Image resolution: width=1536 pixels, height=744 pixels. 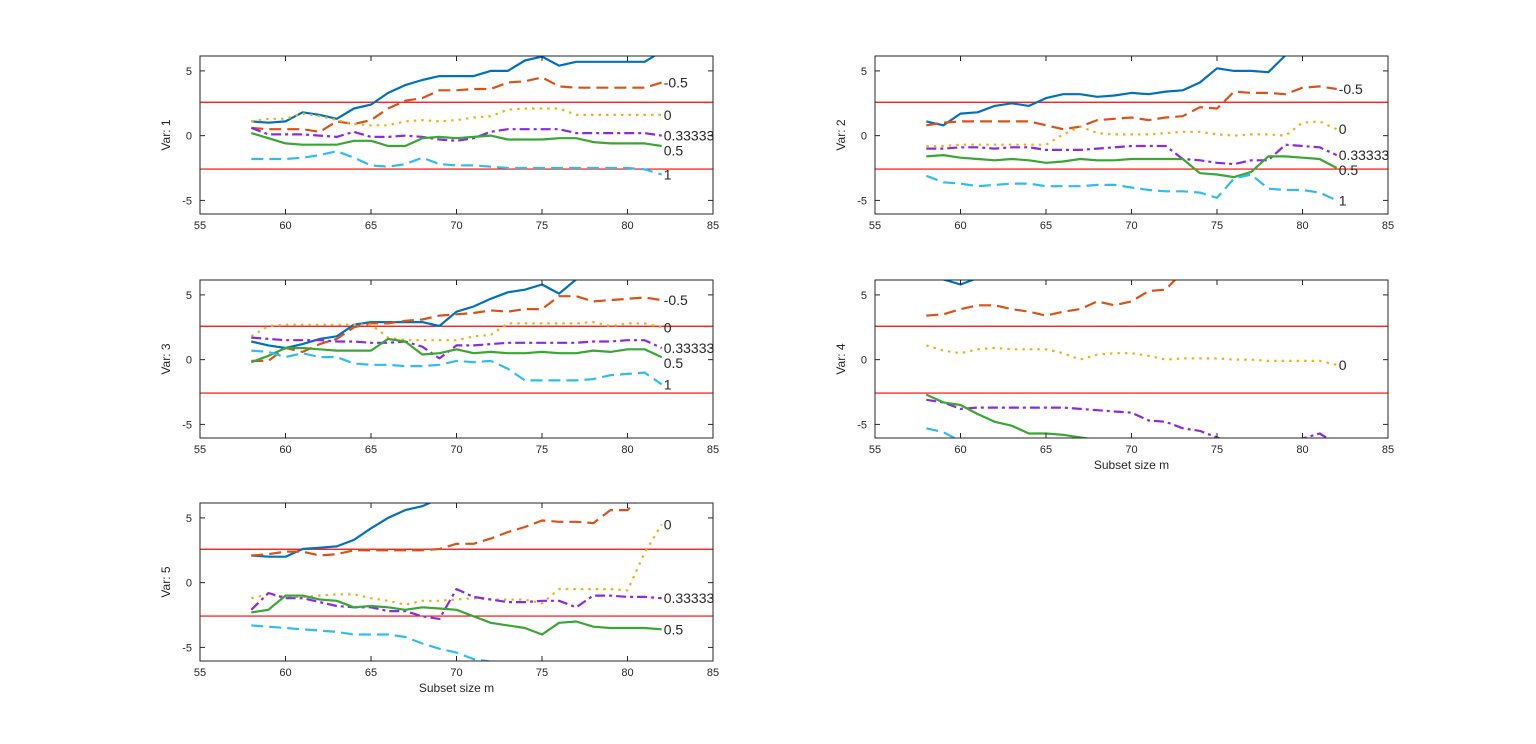 I want to click on y-axis-label: Var: 4, so click(x=841, y=358).